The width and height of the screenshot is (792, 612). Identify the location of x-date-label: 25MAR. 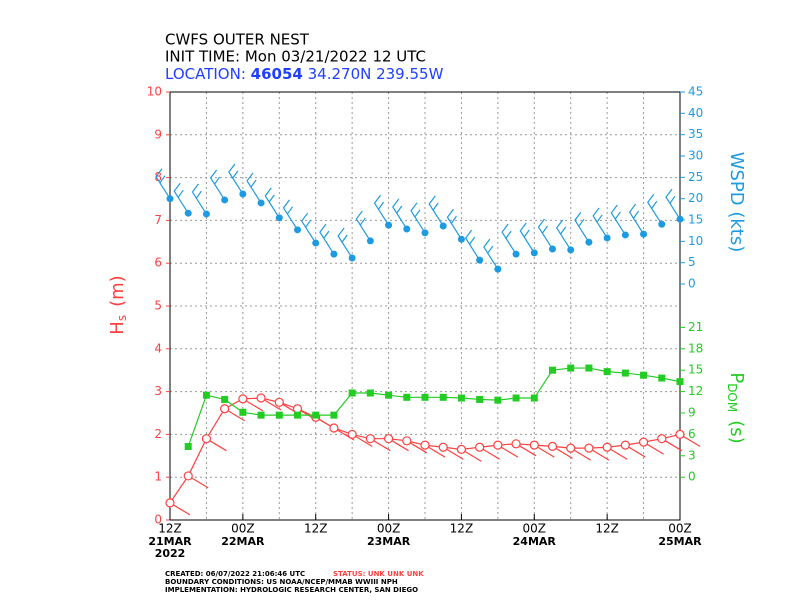
(680, 541).